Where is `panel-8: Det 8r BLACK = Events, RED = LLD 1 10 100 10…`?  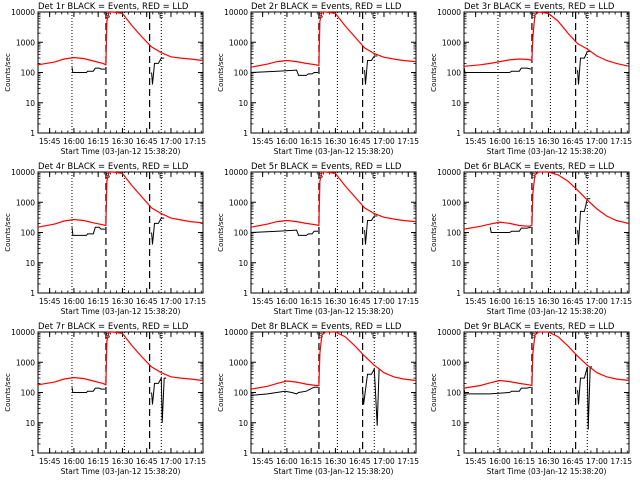
panel-8: Det 8r BLACK = Events, RED = LLD 1 10 100 10… is located at coordinates (318, 399).